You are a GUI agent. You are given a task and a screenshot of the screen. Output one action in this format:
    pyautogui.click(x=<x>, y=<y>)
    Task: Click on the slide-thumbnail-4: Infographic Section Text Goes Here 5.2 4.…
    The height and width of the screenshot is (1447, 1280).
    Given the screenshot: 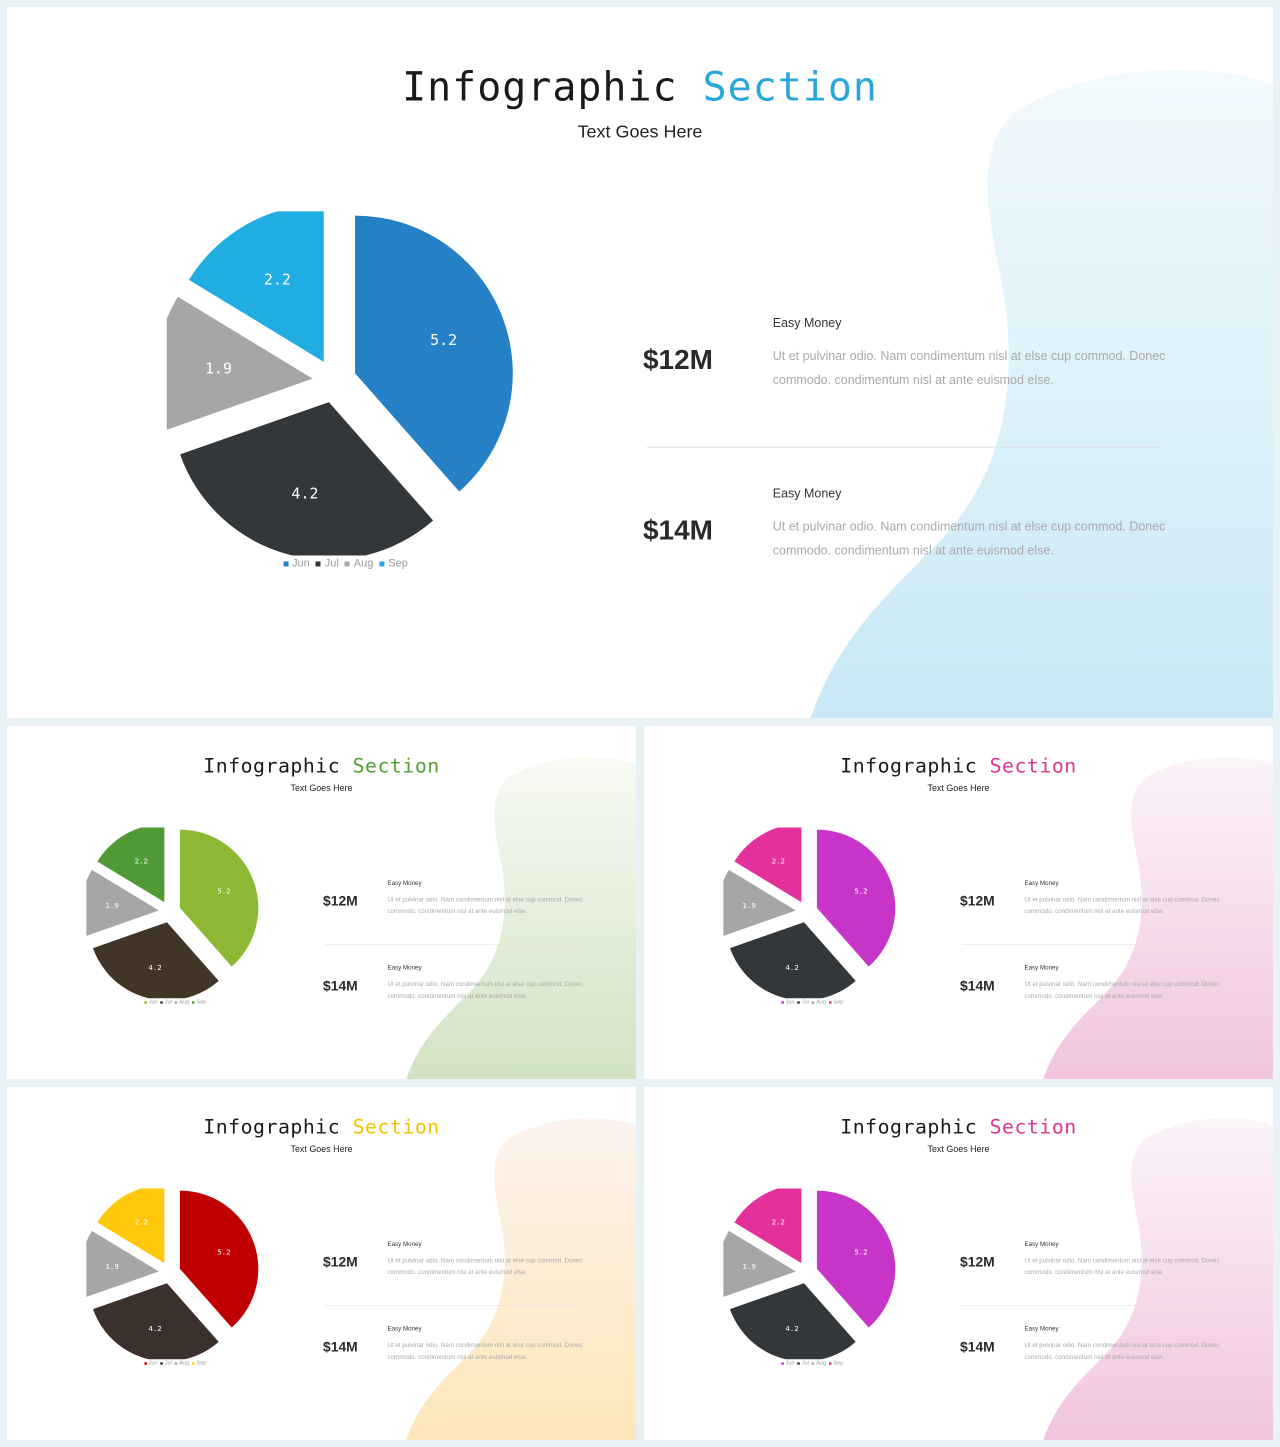 What is the action you would take?
    pyautogui.click(x=958, y=1263)
    